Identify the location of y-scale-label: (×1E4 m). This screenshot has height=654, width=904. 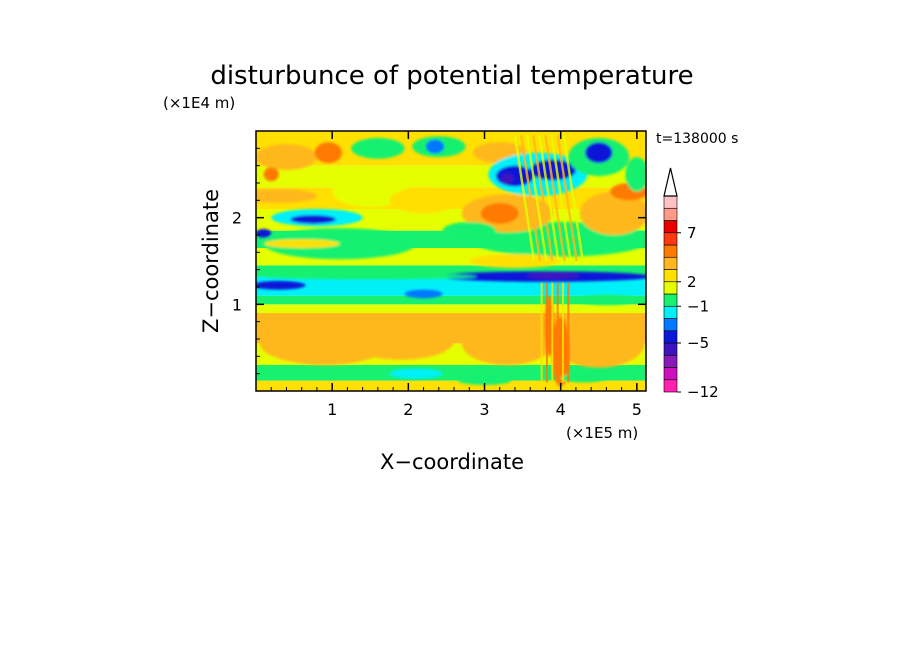
(199, 103).